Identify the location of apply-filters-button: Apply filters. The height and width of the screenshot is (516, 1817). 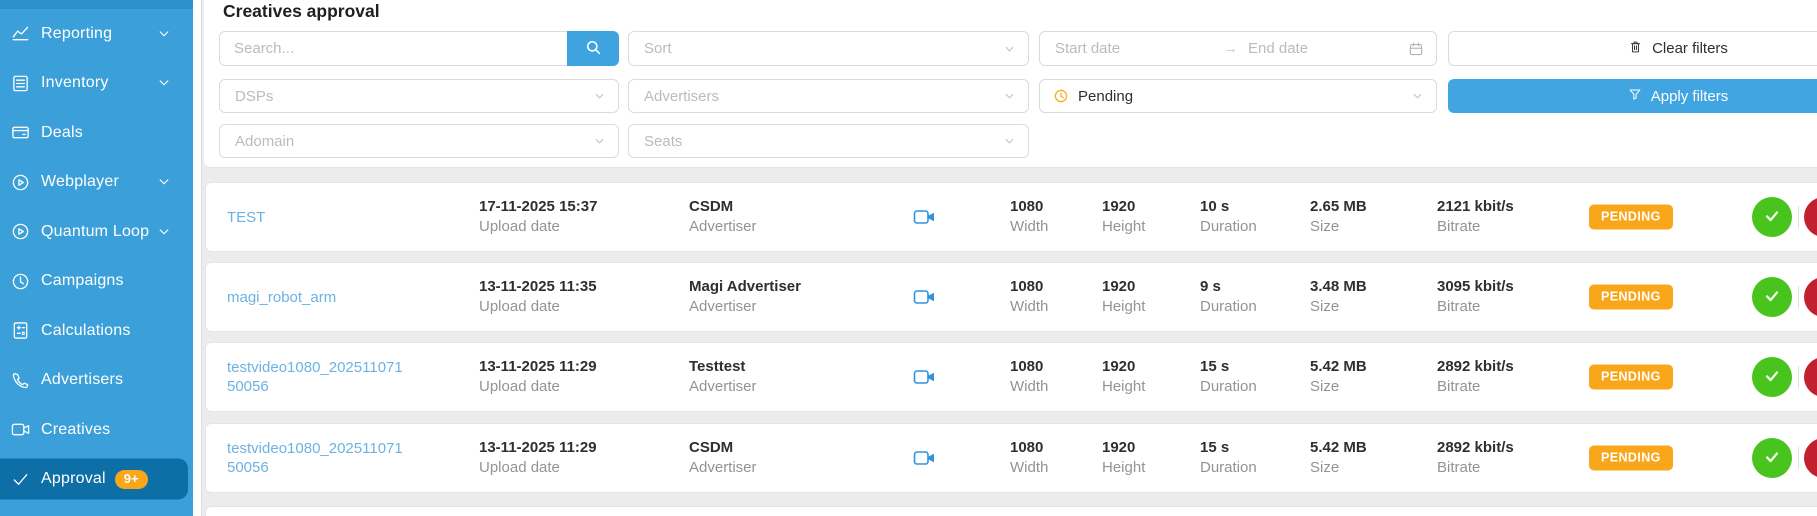
(1632, 96).